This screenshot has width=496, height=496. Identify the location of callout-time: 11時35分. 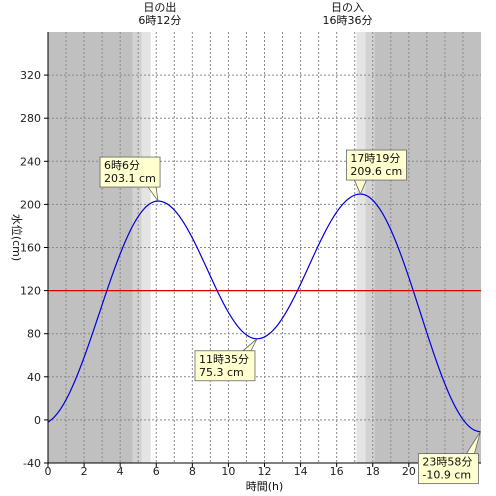
(224, 359).